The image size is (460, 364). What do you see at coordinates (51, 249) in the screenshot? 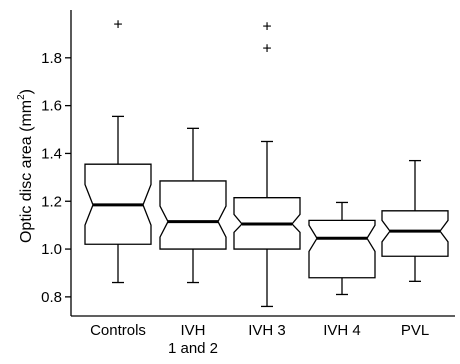
I see `y-tick-label-1: 1.0` at bounding box center [51, 249].